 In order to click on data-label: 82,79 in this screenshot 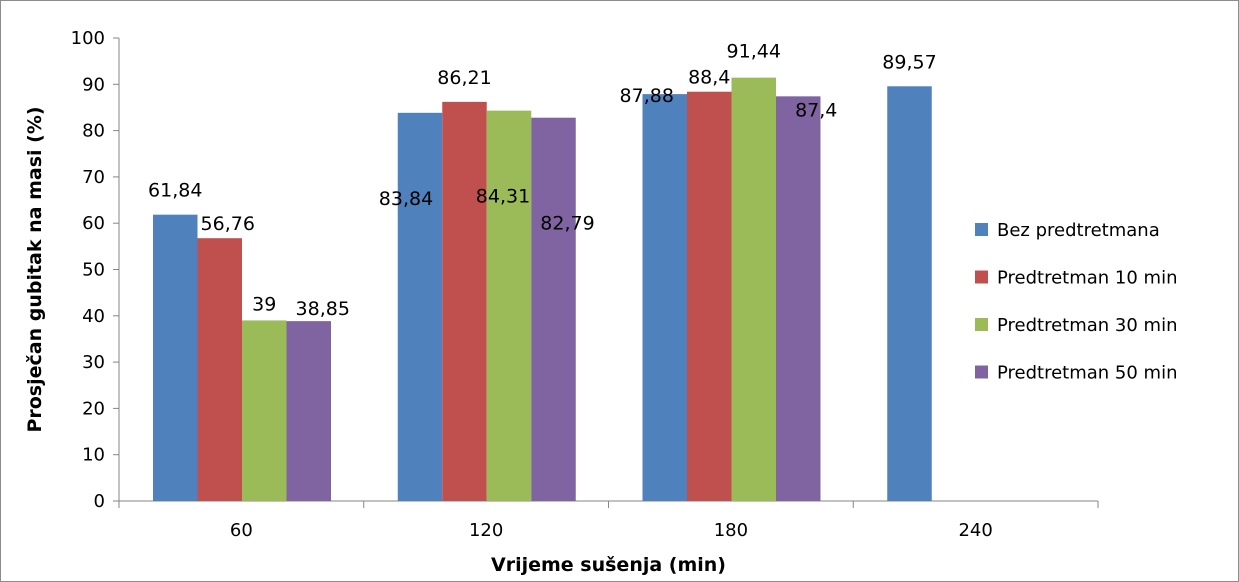, I will do `click(567, 224)`.